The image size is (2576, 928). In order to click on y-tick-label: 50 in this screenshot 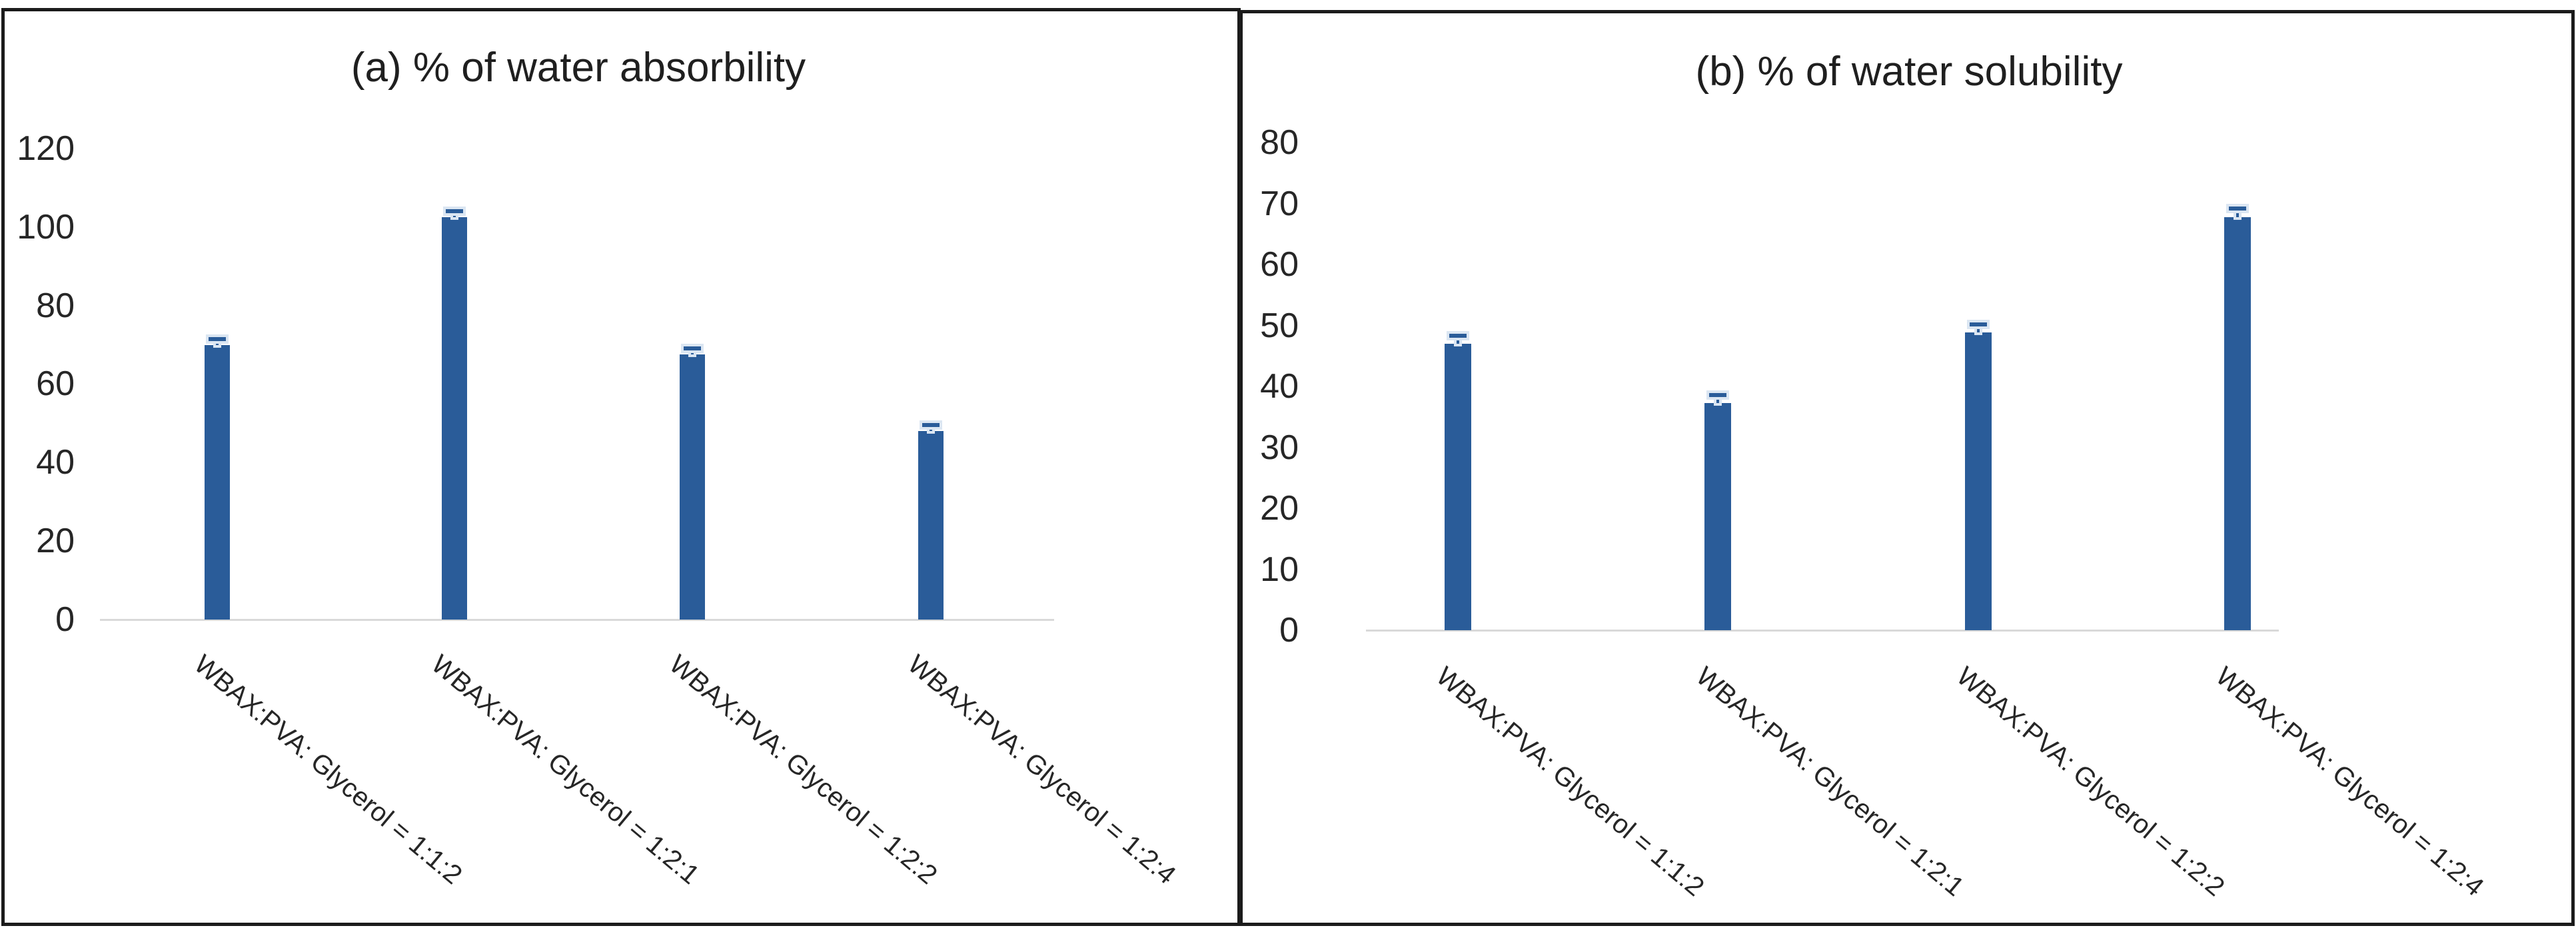, I will do `click(1280, 325)`.